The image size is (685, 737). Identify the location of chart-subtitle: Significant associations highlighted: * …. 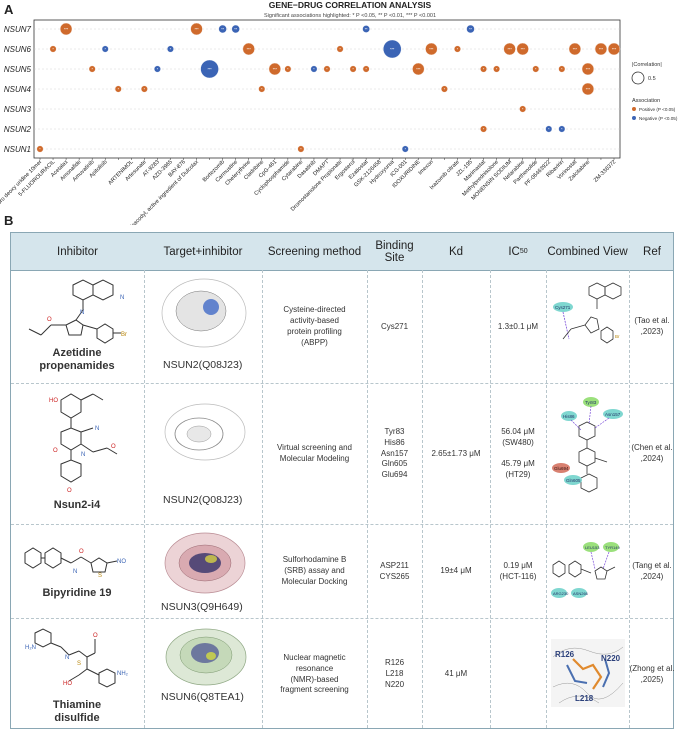
(350, 16).